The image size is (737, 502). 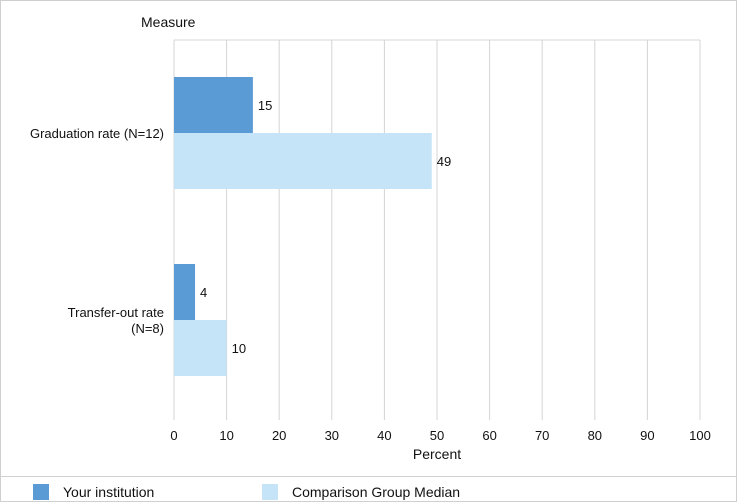 I want to click on legend-item-comparison-group-median: Comparison Group Median, so click(x=361, y=492).